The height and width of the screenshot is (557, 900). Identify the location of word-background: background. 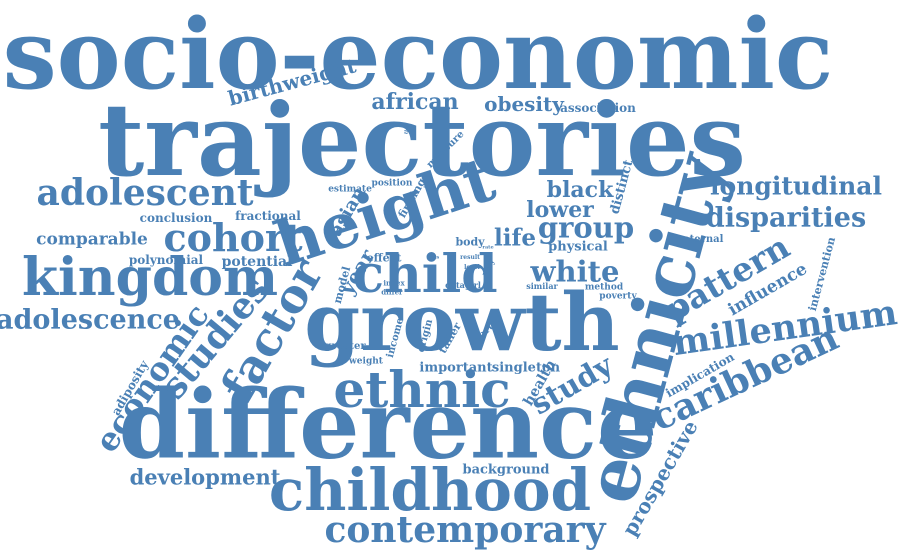
(506, 470).